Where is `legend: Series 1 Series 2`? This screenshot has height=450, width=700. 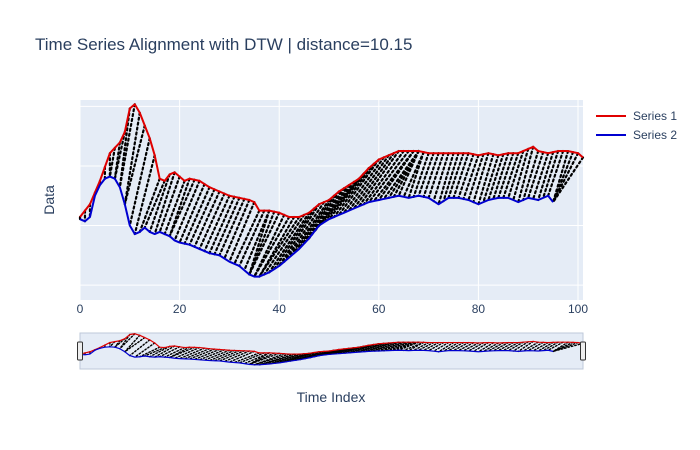 legend: Series 1 Series 2 is located at coordinates (636, 125).